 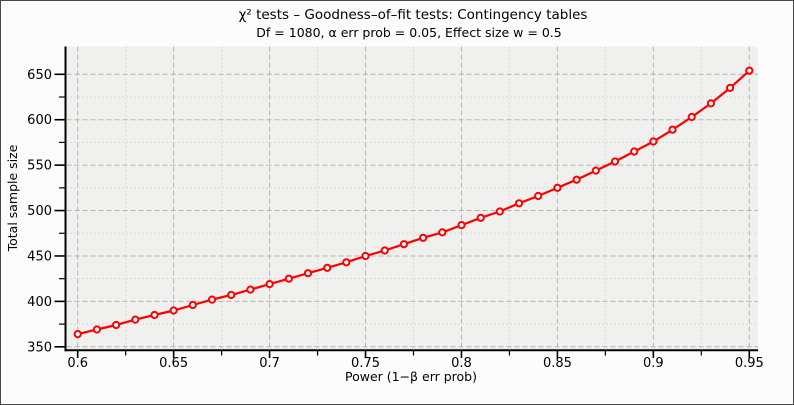 What do you see at coordinates (39, 347) in the screenshot?
I see `y-tick-label: 350` at bounding box center [39, 347].